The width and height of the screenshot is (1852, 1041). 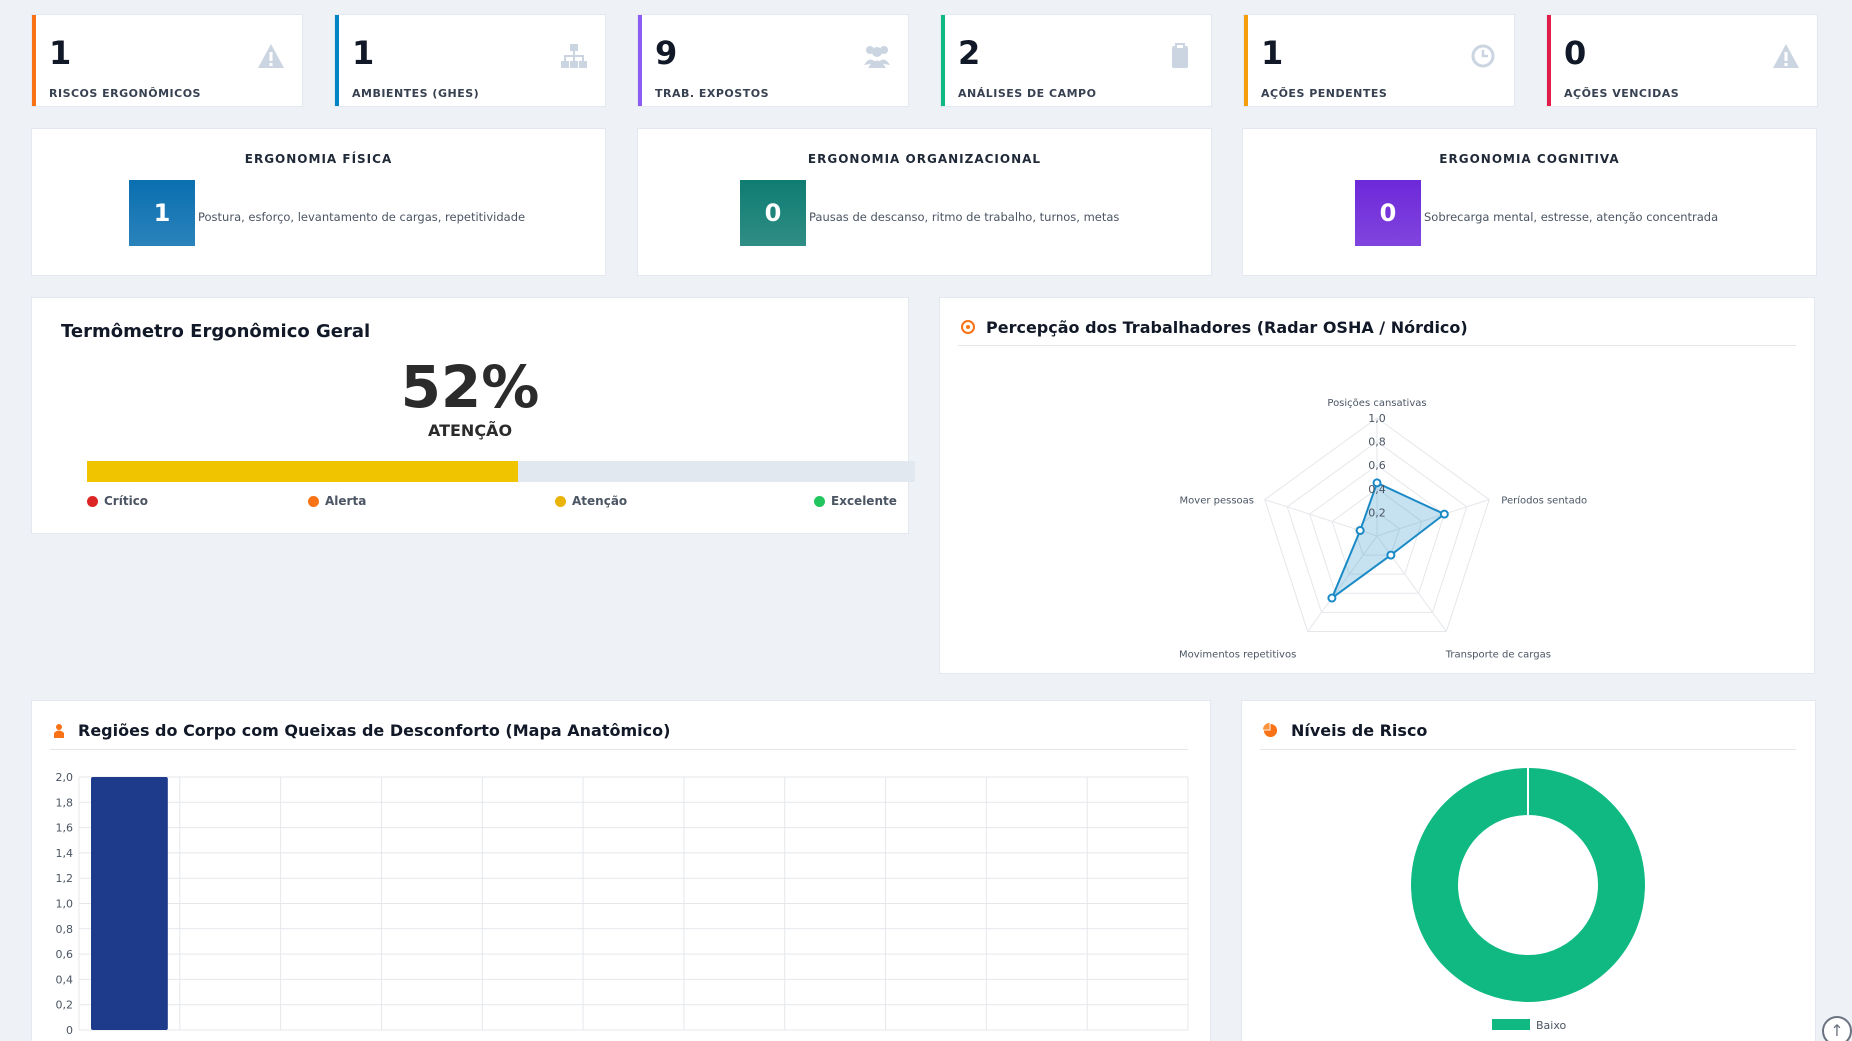 I want to click on scroll-to-top-button: ↑, so click(x=1837, y=1028).